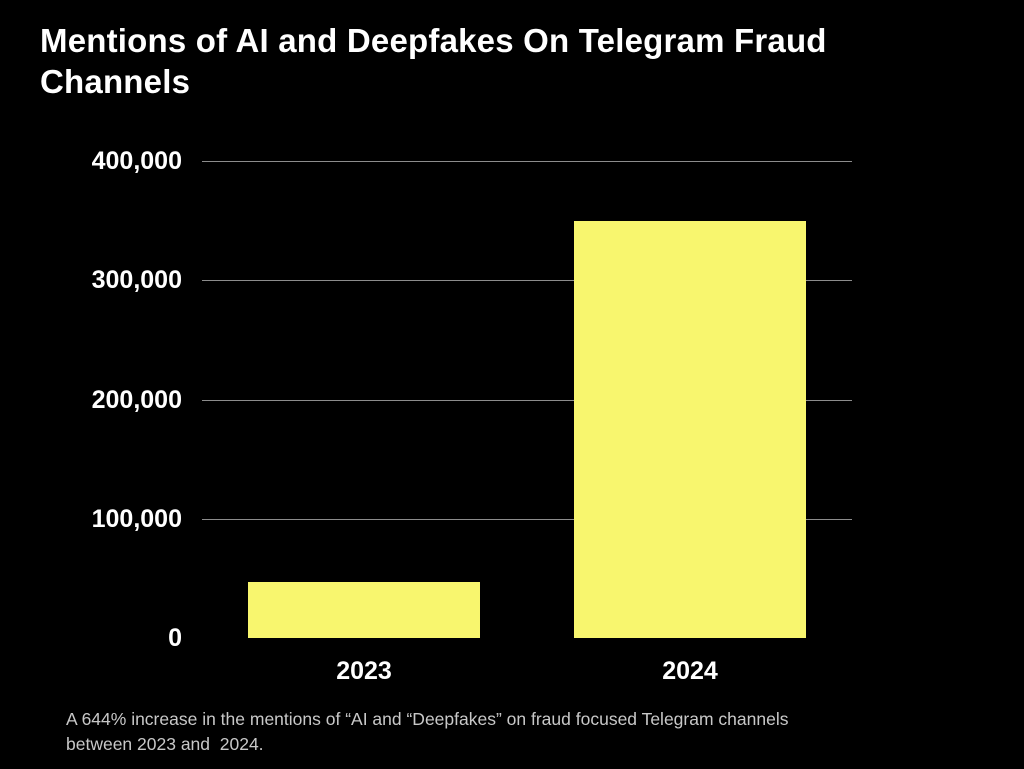  I want to click on x-tick-label-2023: 2023, so click(364, 671).